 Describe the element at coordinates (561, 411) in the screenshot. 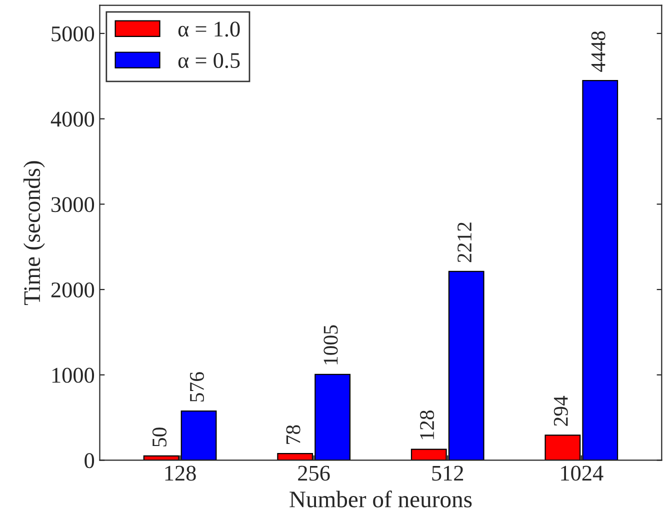

I see `data-label: 294` at that location.